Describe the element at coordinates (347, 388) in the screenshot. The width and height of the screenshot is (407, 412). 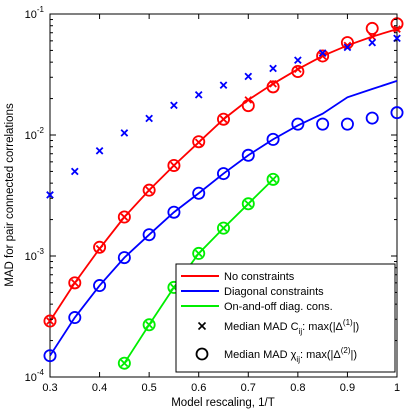
I see `x-tick-label: 0.9` at that location.